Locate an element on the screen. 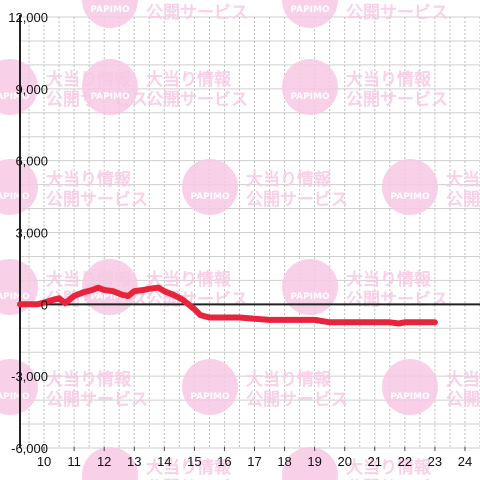 The height and width of the screenshot is (480, 480). y-tick-label: -6,000 is located at coordinates (29, 448).